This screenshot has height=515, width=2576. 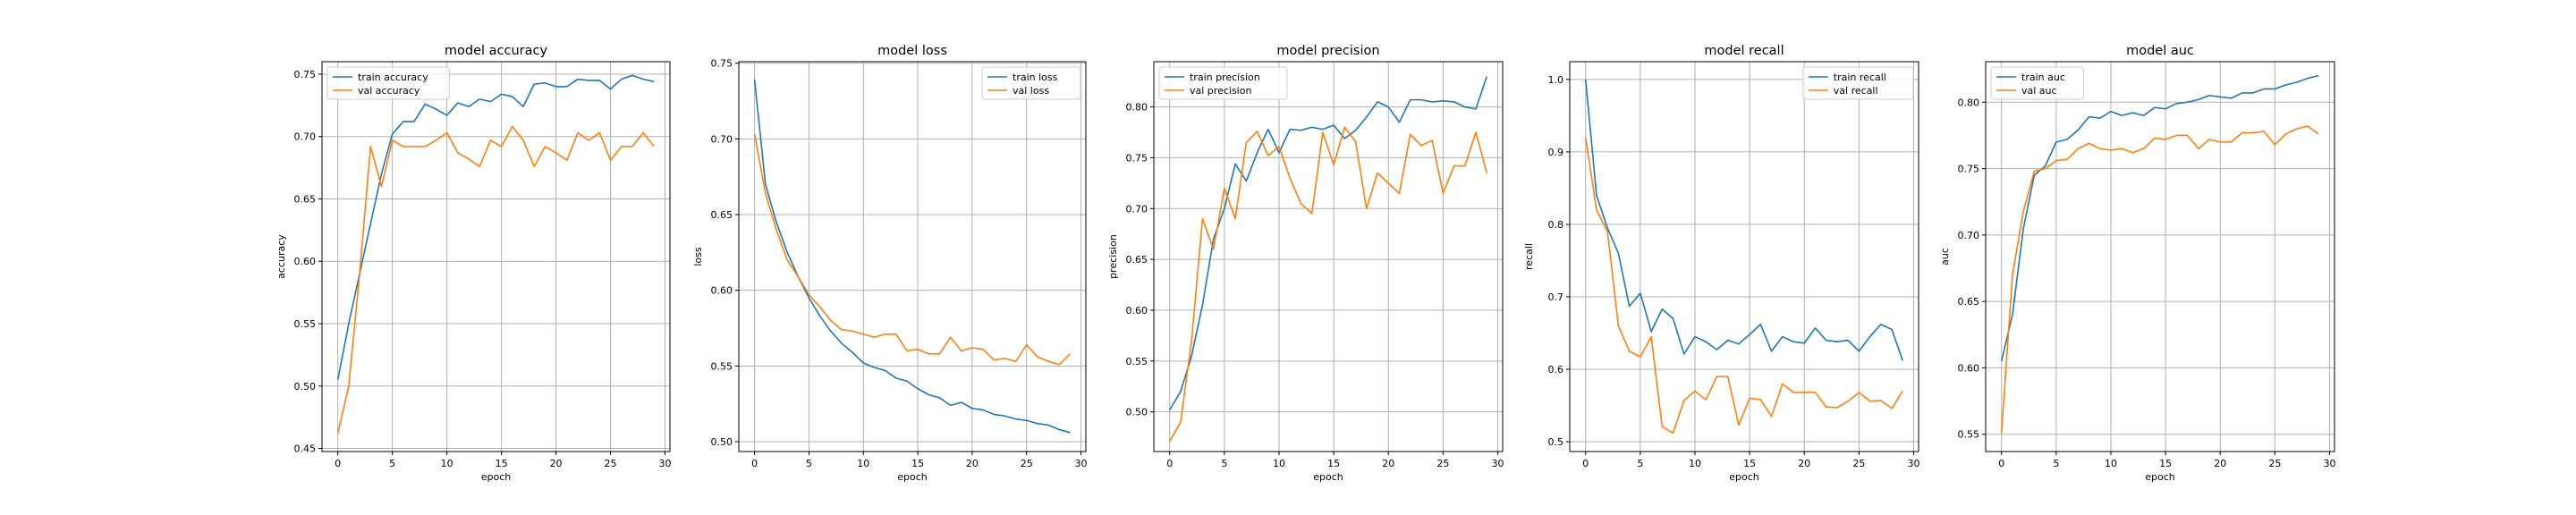 What do you see at coordinates (1327, 51) in the screenshot?
I see `chart-title: model precision` at bounding box center [1327, 51].